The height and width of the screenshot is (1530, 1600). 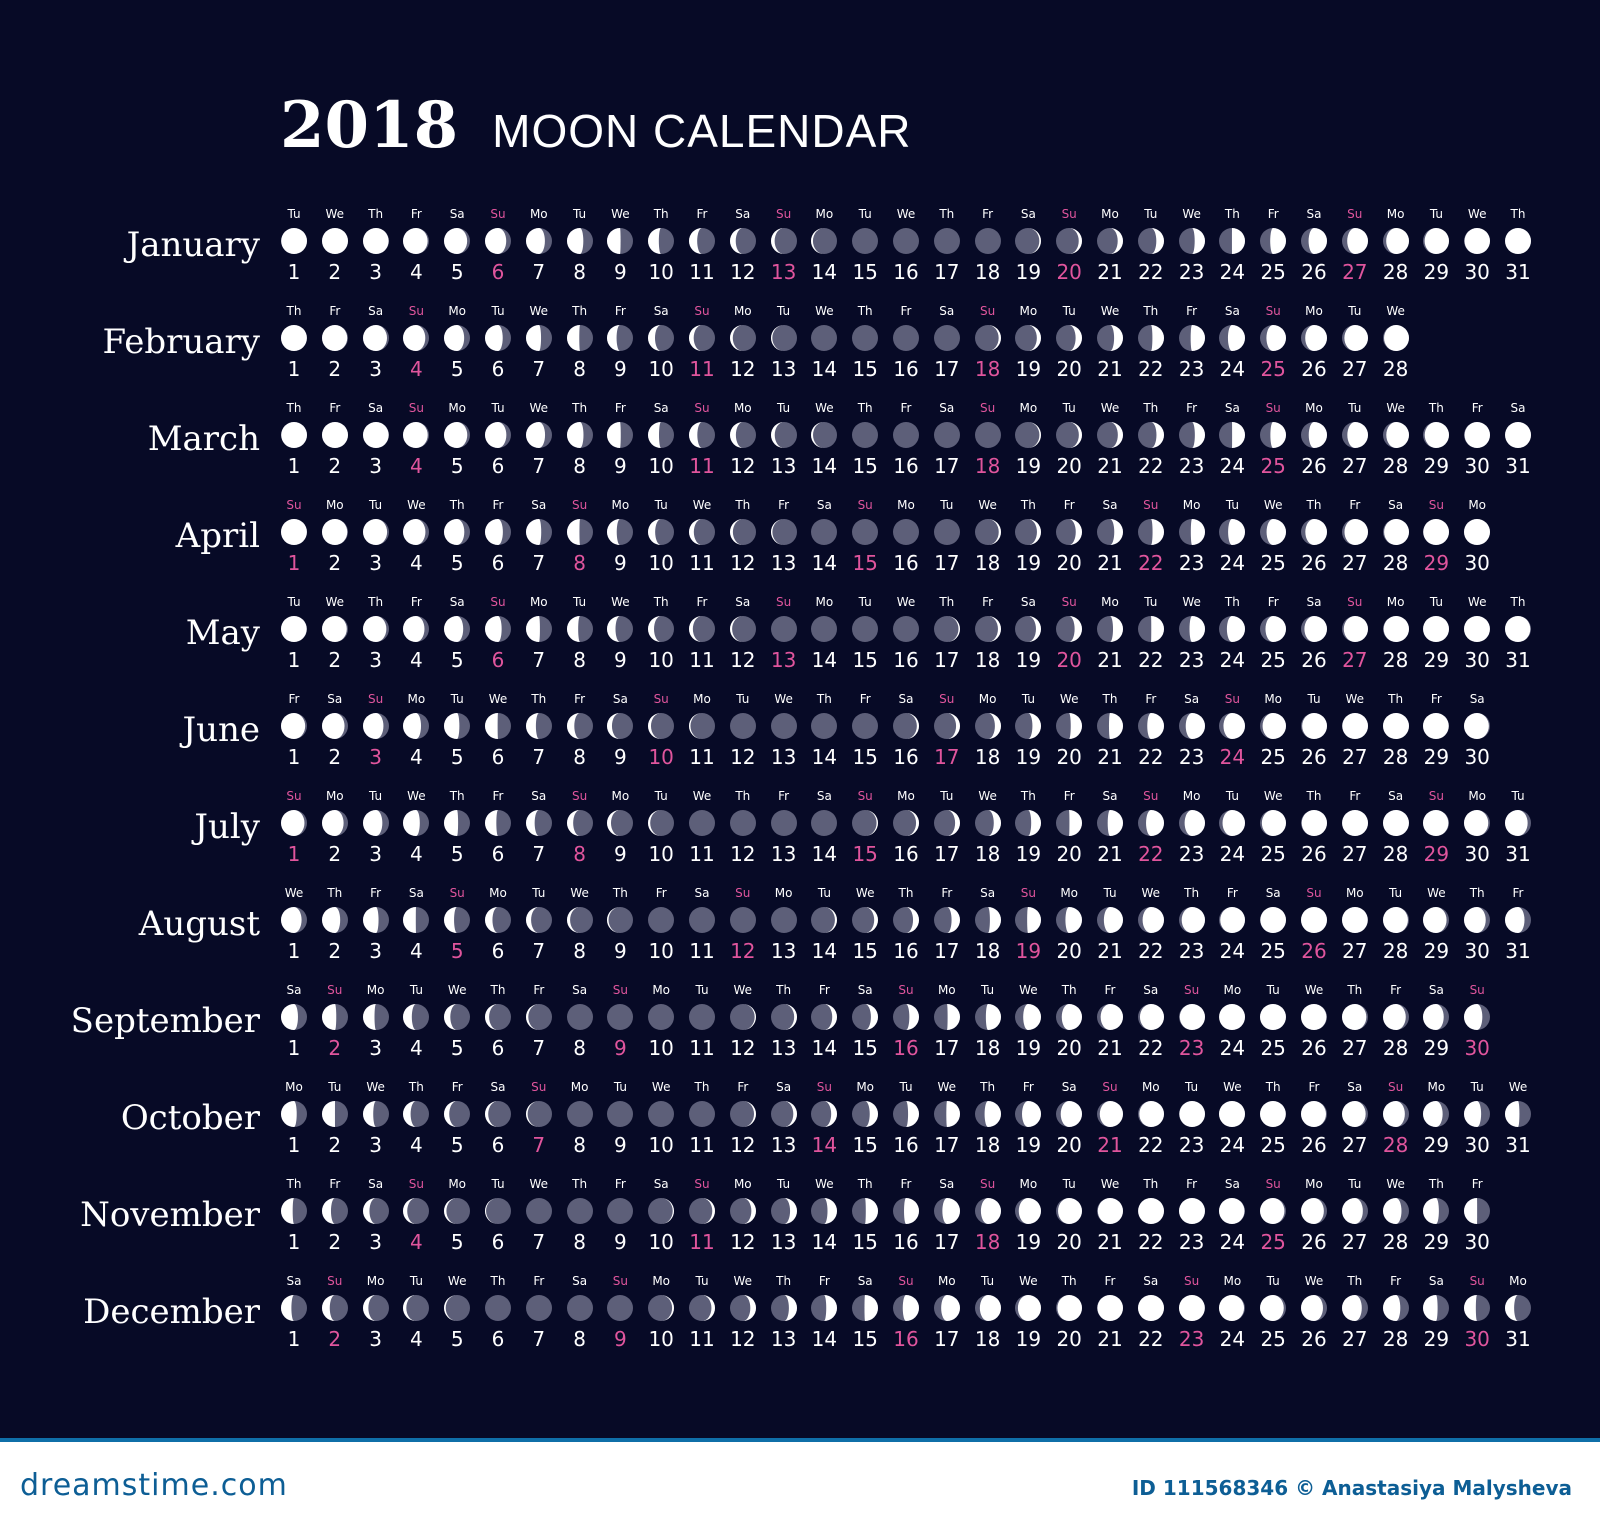 I want to click on day-number: 1, so click(x=294, y=951).